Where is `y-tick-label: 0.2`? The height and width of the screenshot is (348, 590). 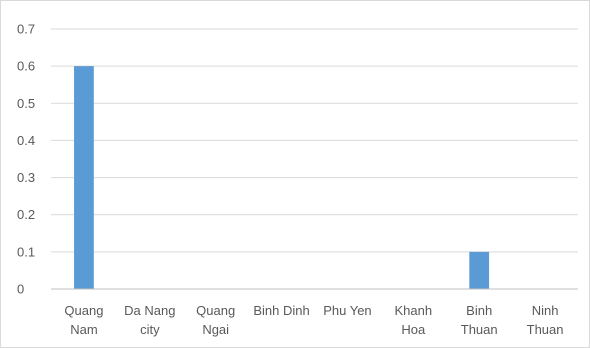 y-tick-label: 0.2 is located at coordinates (26, 214).